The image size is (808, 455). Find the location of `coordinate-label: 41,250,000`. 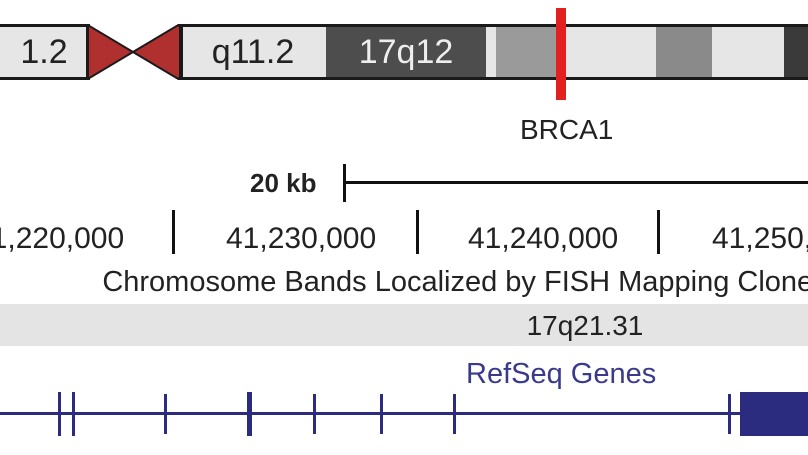

coordinate-label: 41,250,000 is located at coordinates (760, 238).